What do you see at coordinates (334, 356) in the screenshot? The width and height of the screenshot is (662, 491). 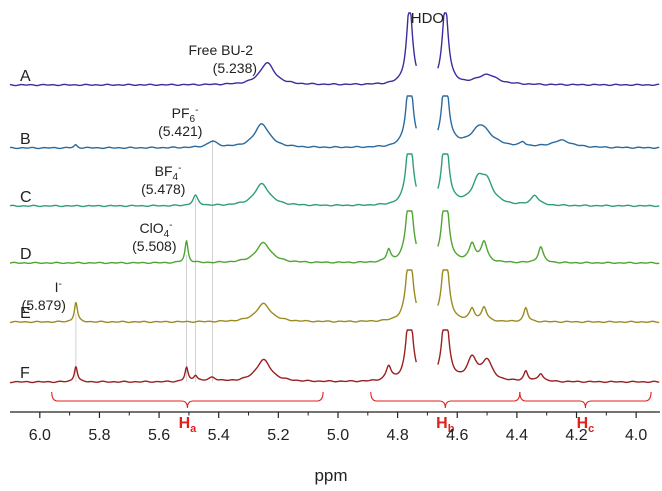 I see `spectrum-trace-f` at bounding box center [334, 356].